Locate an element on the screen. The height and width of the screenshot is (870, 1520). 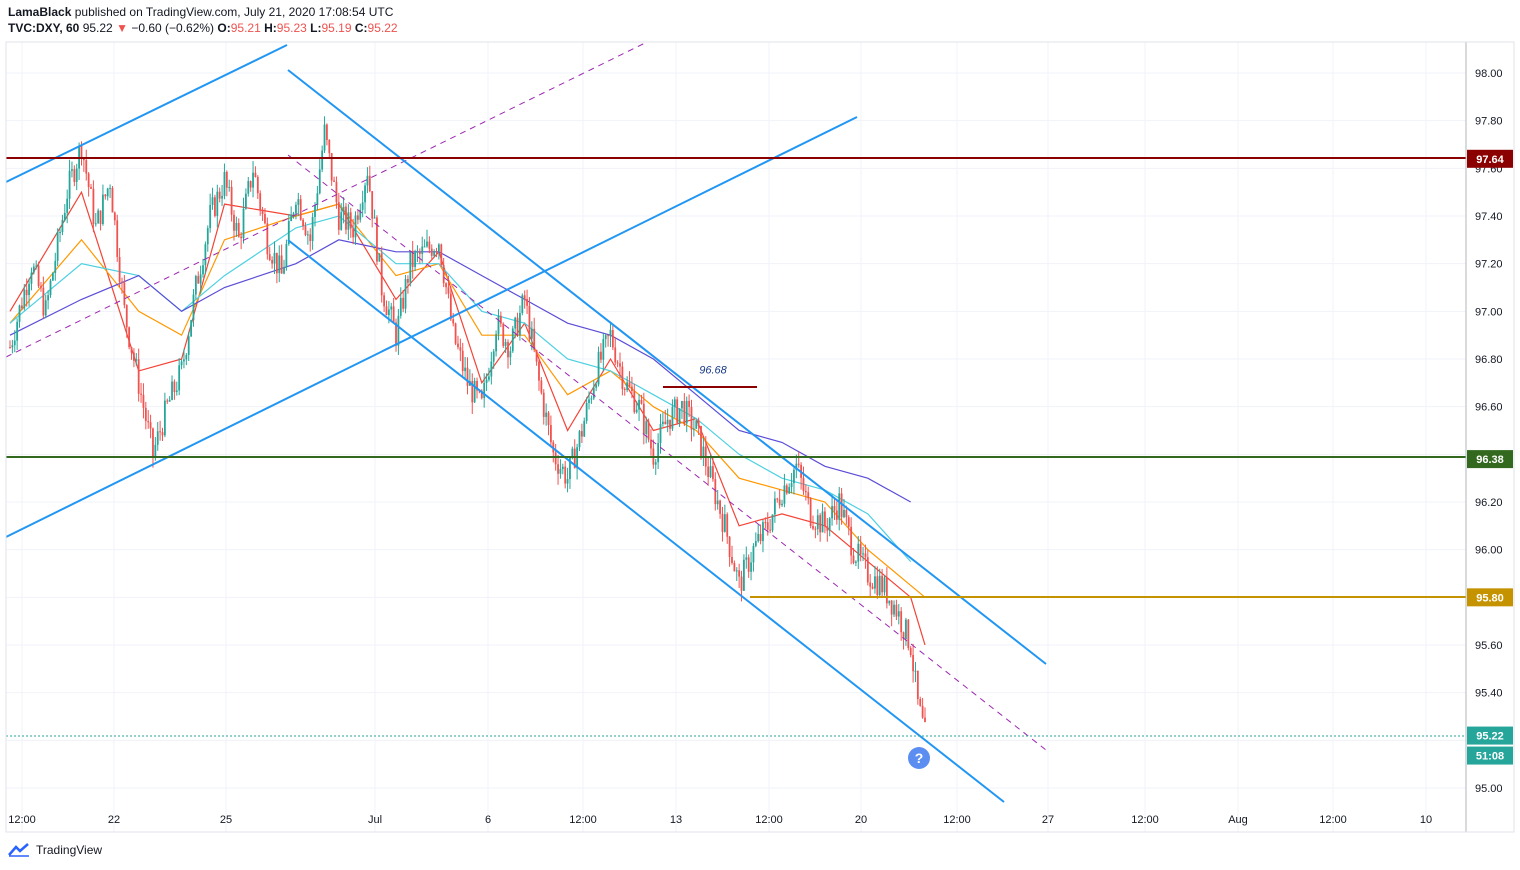
rising-channel-top is located at coordinates (146, 113).